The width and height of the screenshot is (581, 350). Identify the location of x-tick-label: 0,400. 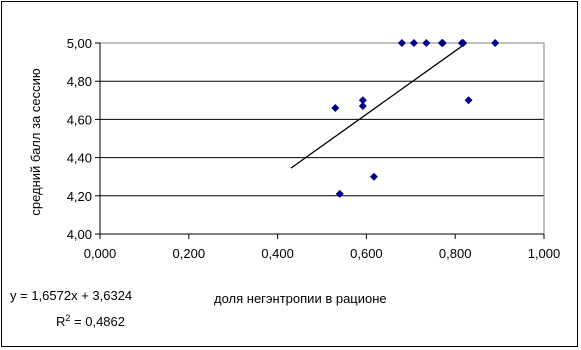
(277, 253).